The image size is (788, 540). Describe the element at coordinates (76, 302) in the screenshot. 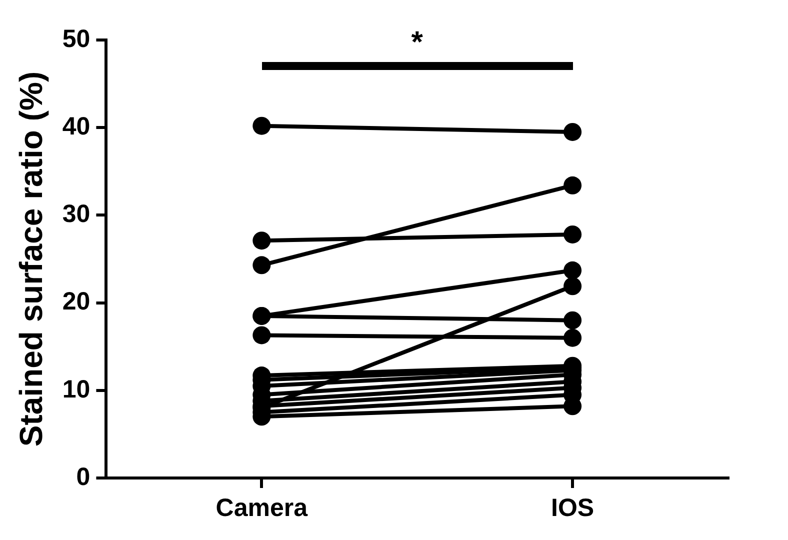

I see `y-tick-label: 20` at that location.